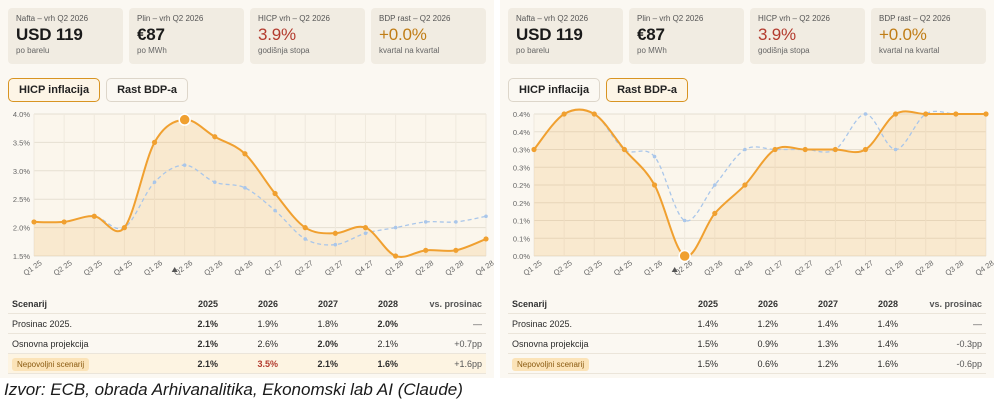  What do you see at coordinates (909, 50) in the screenshot?
I see `kpi-sub: kvartal na kvartal` at bounding box center [909, 50].